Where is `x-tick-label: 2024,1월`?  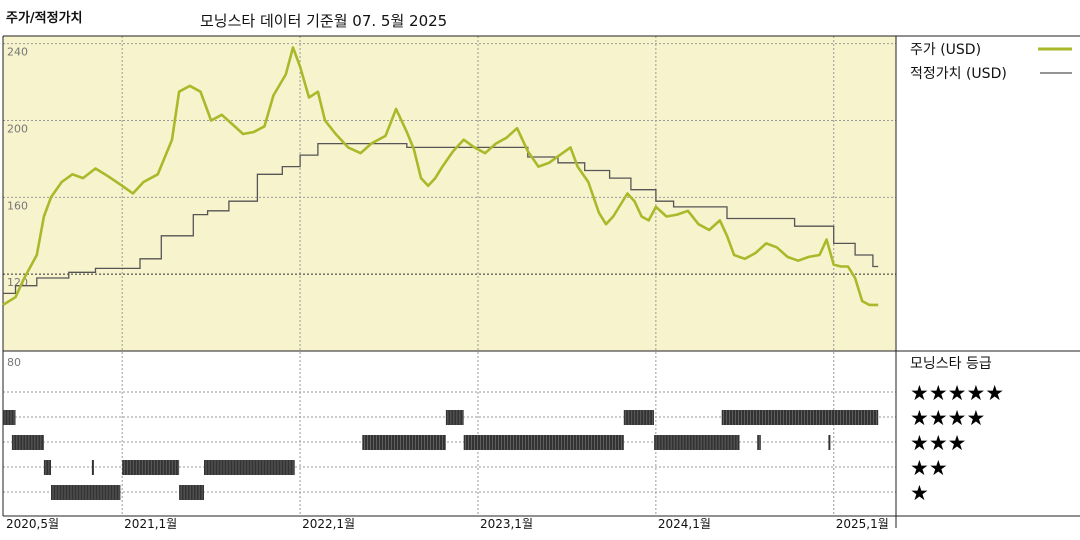
x-tick-label: 2024,1월 is located at coordinates (684, 524).